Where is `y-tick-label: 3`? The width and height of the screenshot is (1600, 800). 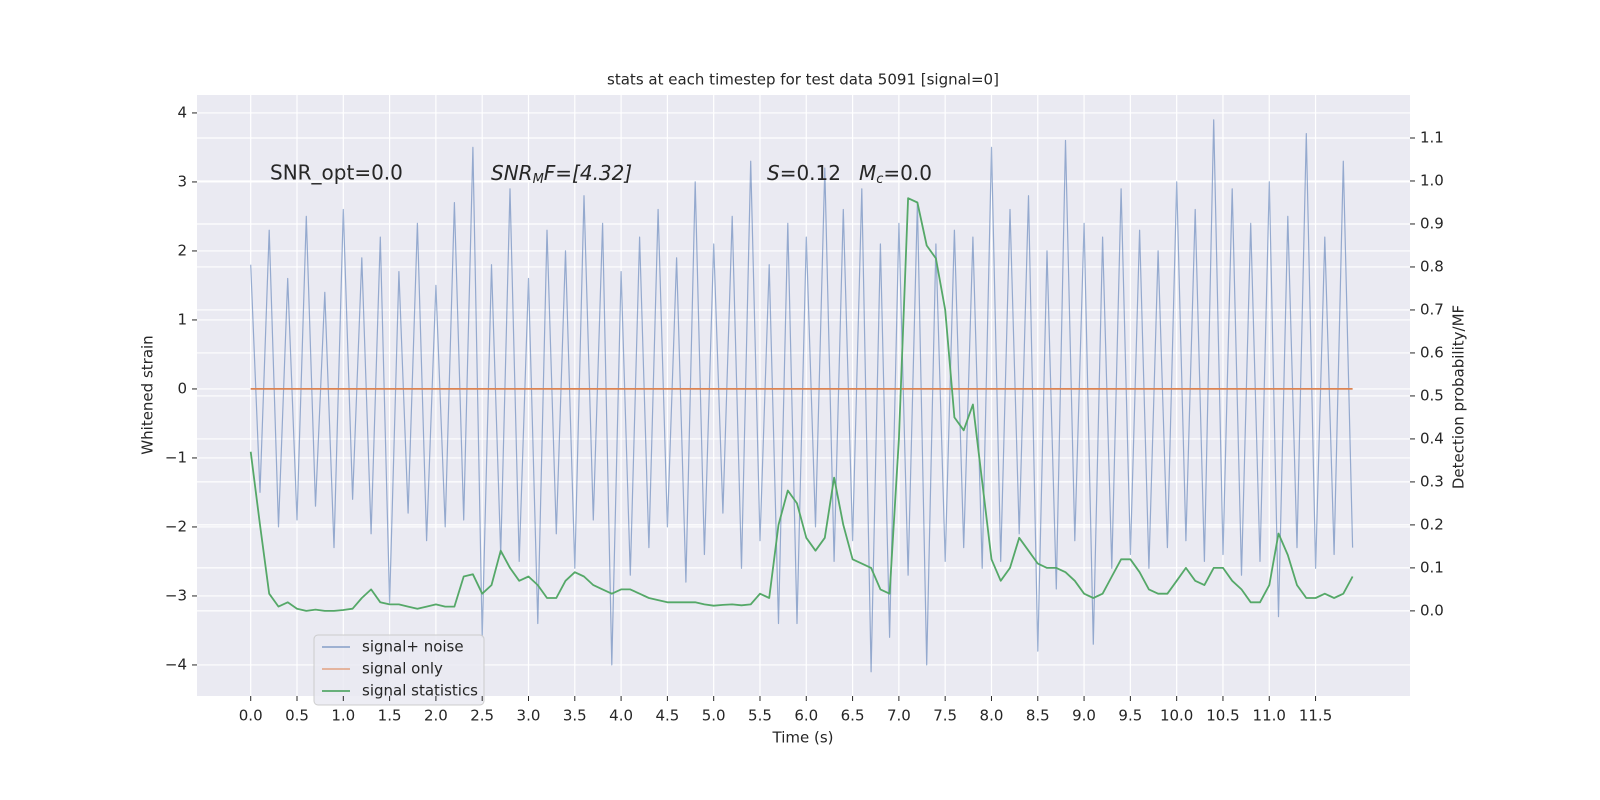 y-tick-label: 3 is located at coordinates (182, 181).